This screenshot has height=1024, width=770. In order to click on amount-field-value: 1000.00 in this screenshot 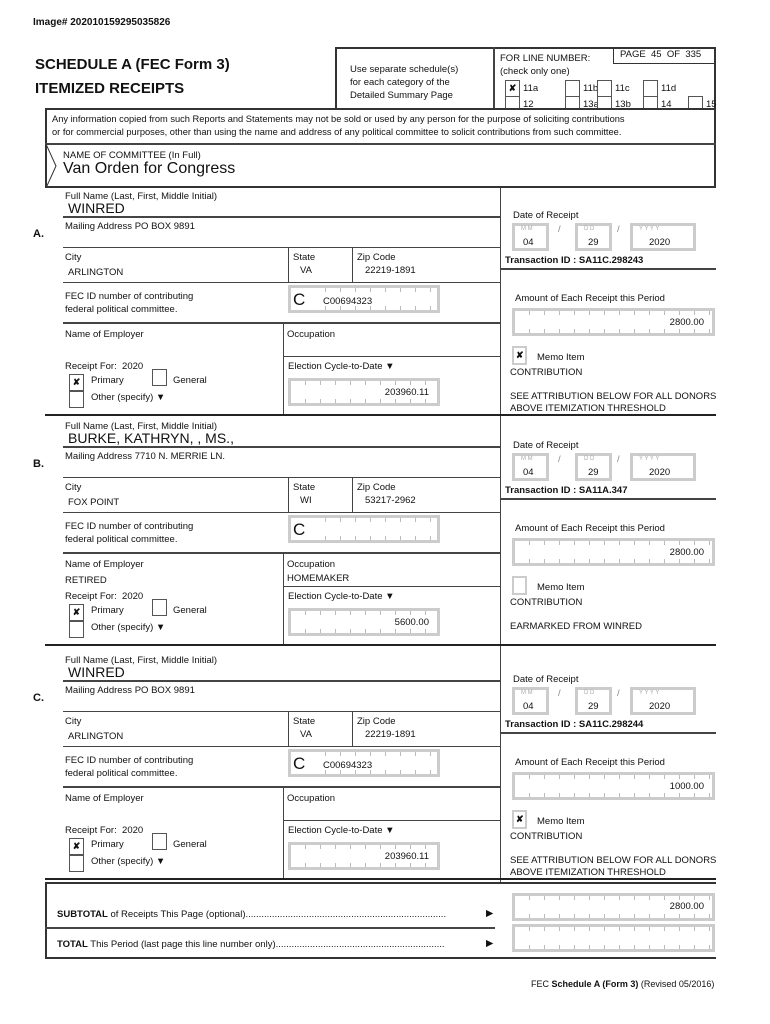, I will do `click(686, 786)`.